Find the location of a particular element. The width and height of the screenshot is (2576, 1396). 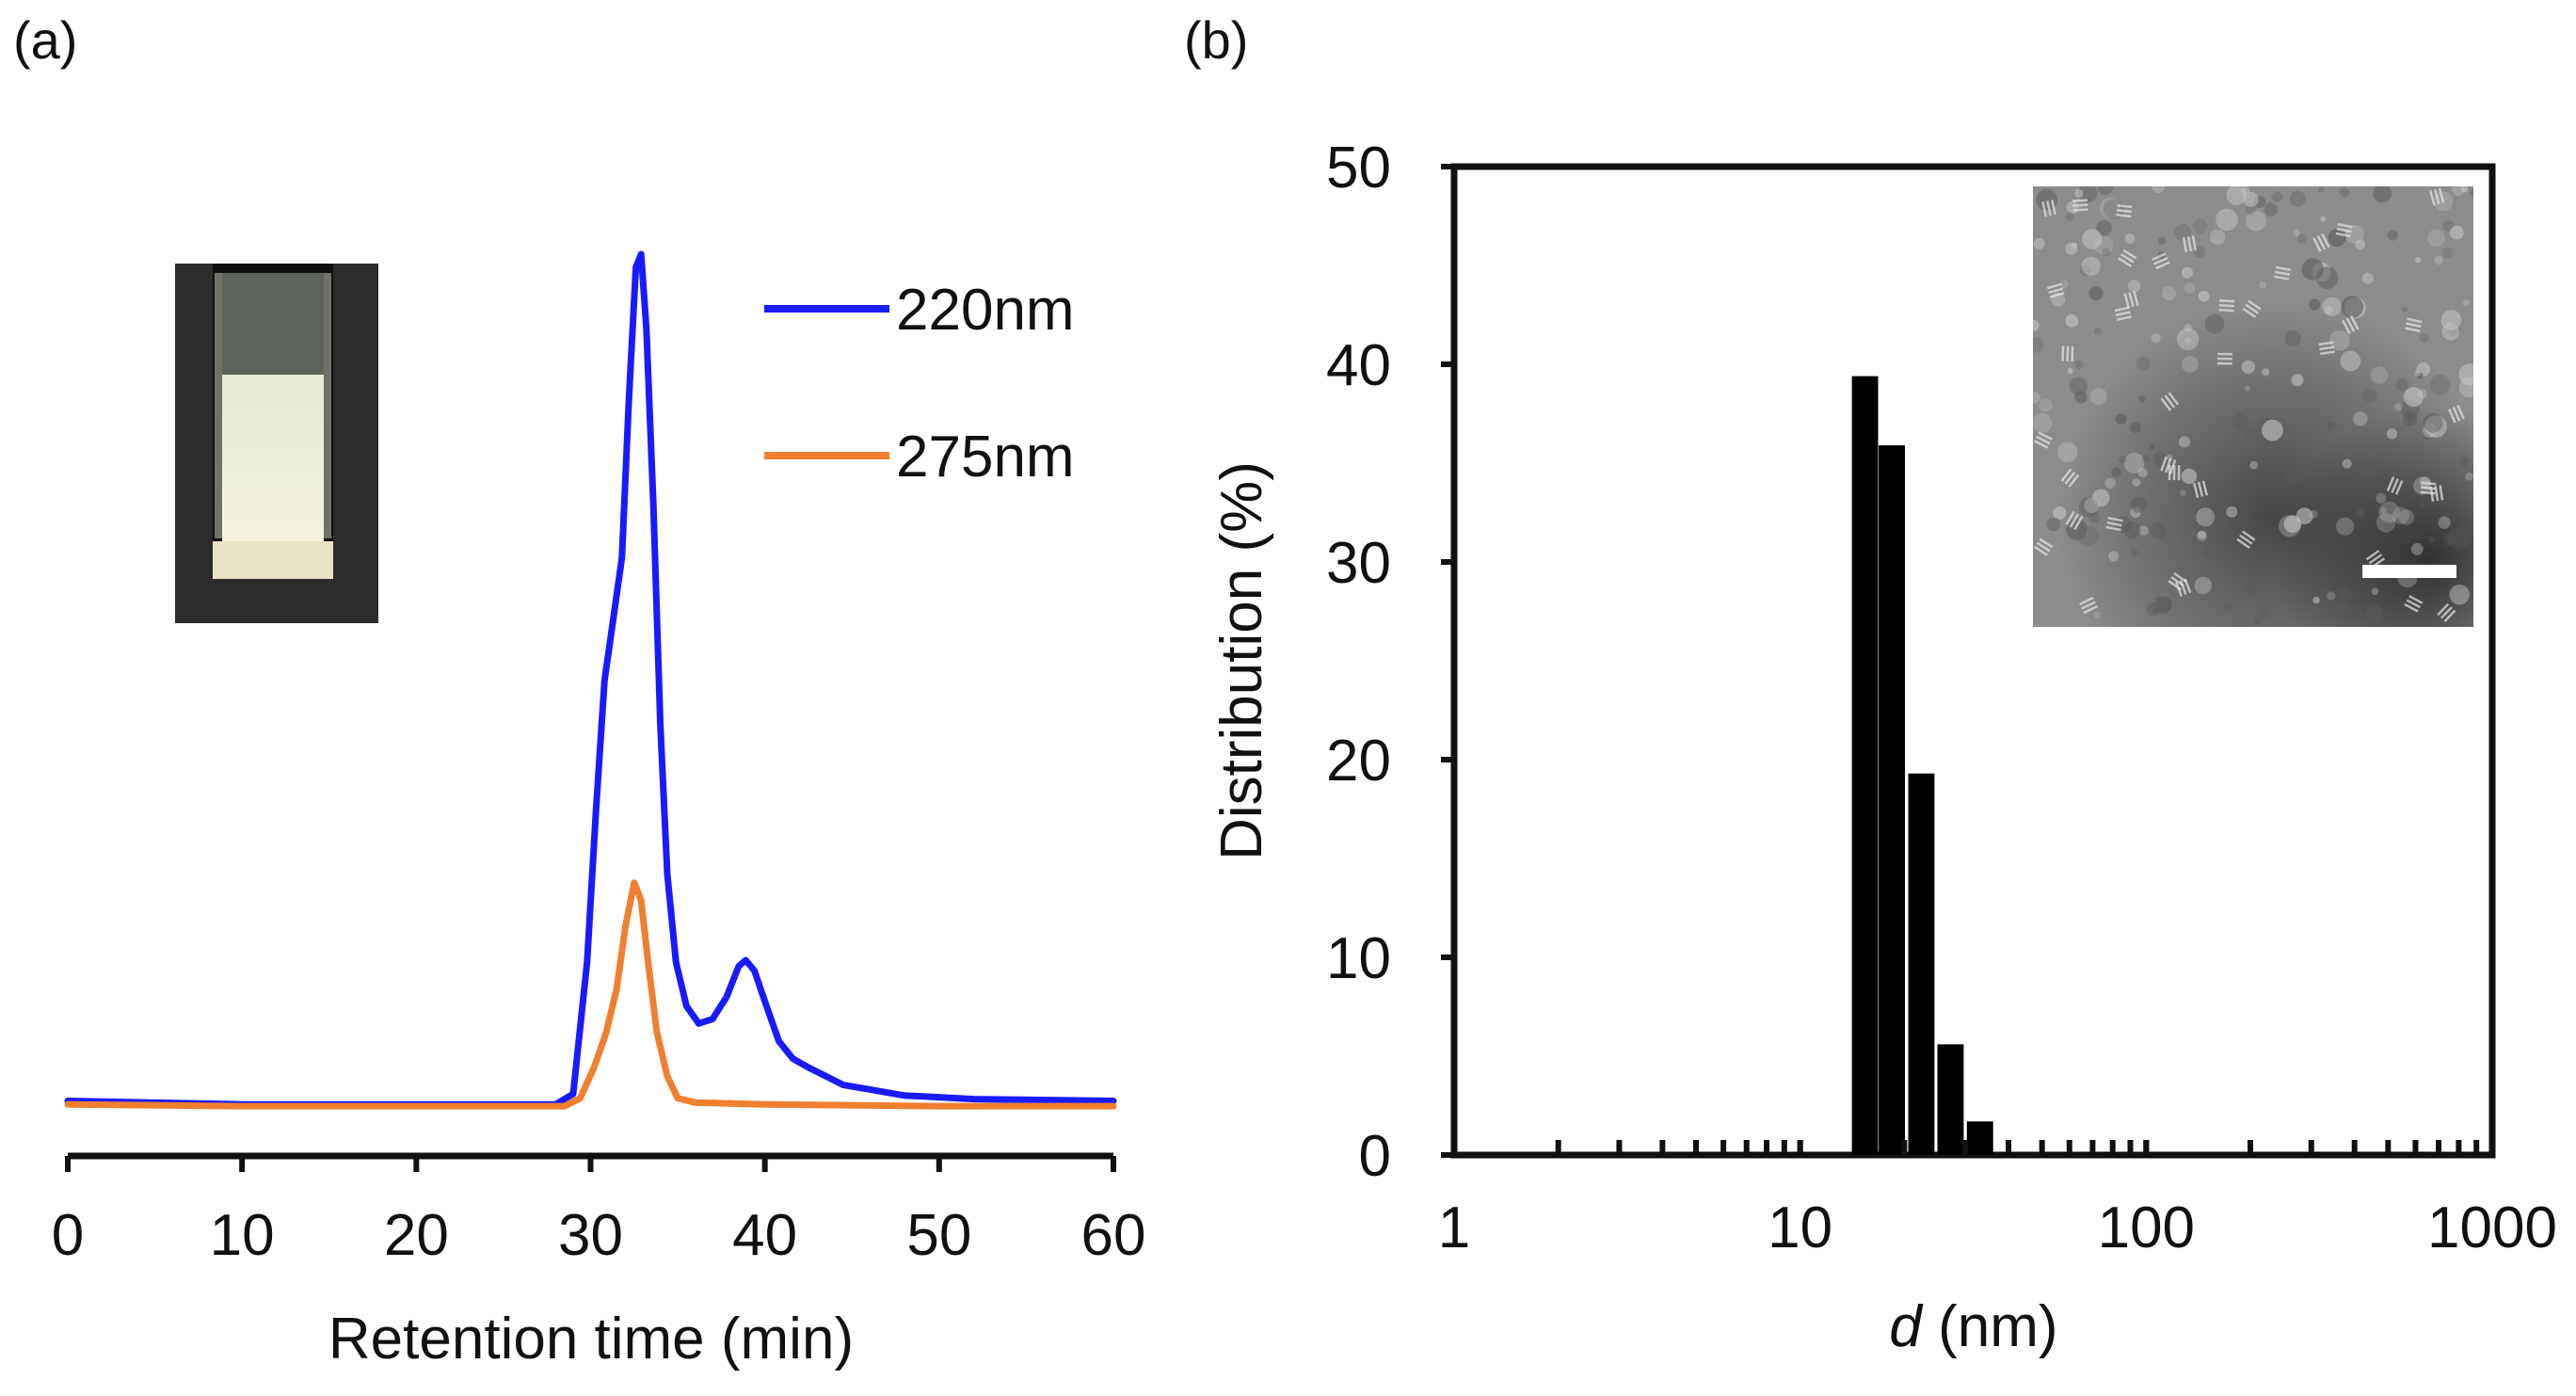

x-tick-label-b: 1 is located at coordinates (1454, 1227).